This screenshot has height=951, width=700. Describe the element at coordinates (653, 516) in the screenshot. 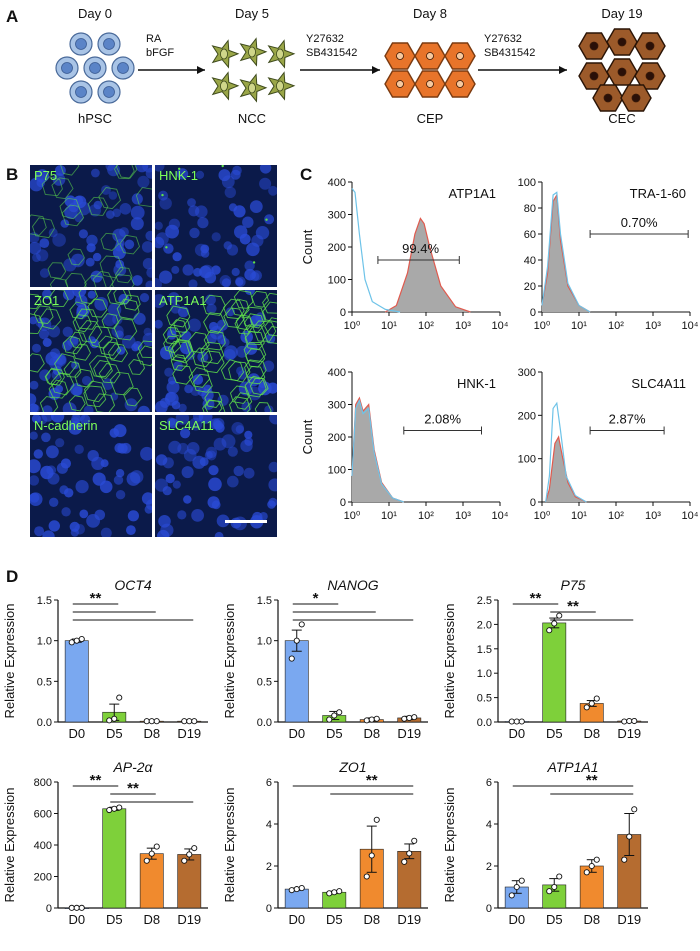

I see `hist-x-tick-label: 10³` at that location.